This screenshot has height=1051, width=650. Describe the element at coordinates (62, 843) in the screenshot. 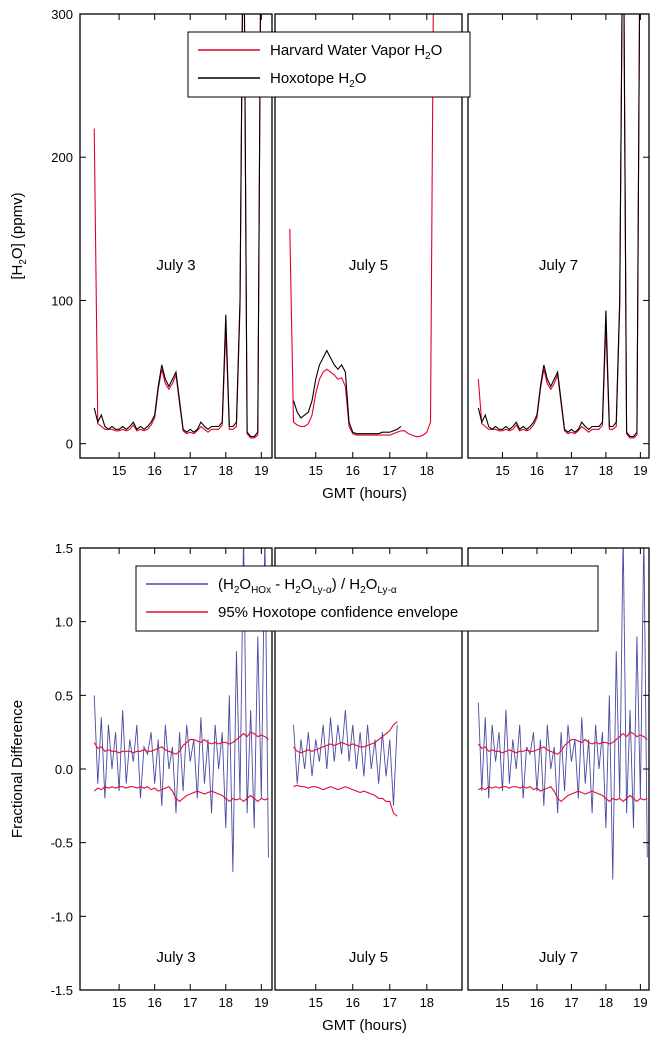

I see `y-tick-label: -0.5` at that location.